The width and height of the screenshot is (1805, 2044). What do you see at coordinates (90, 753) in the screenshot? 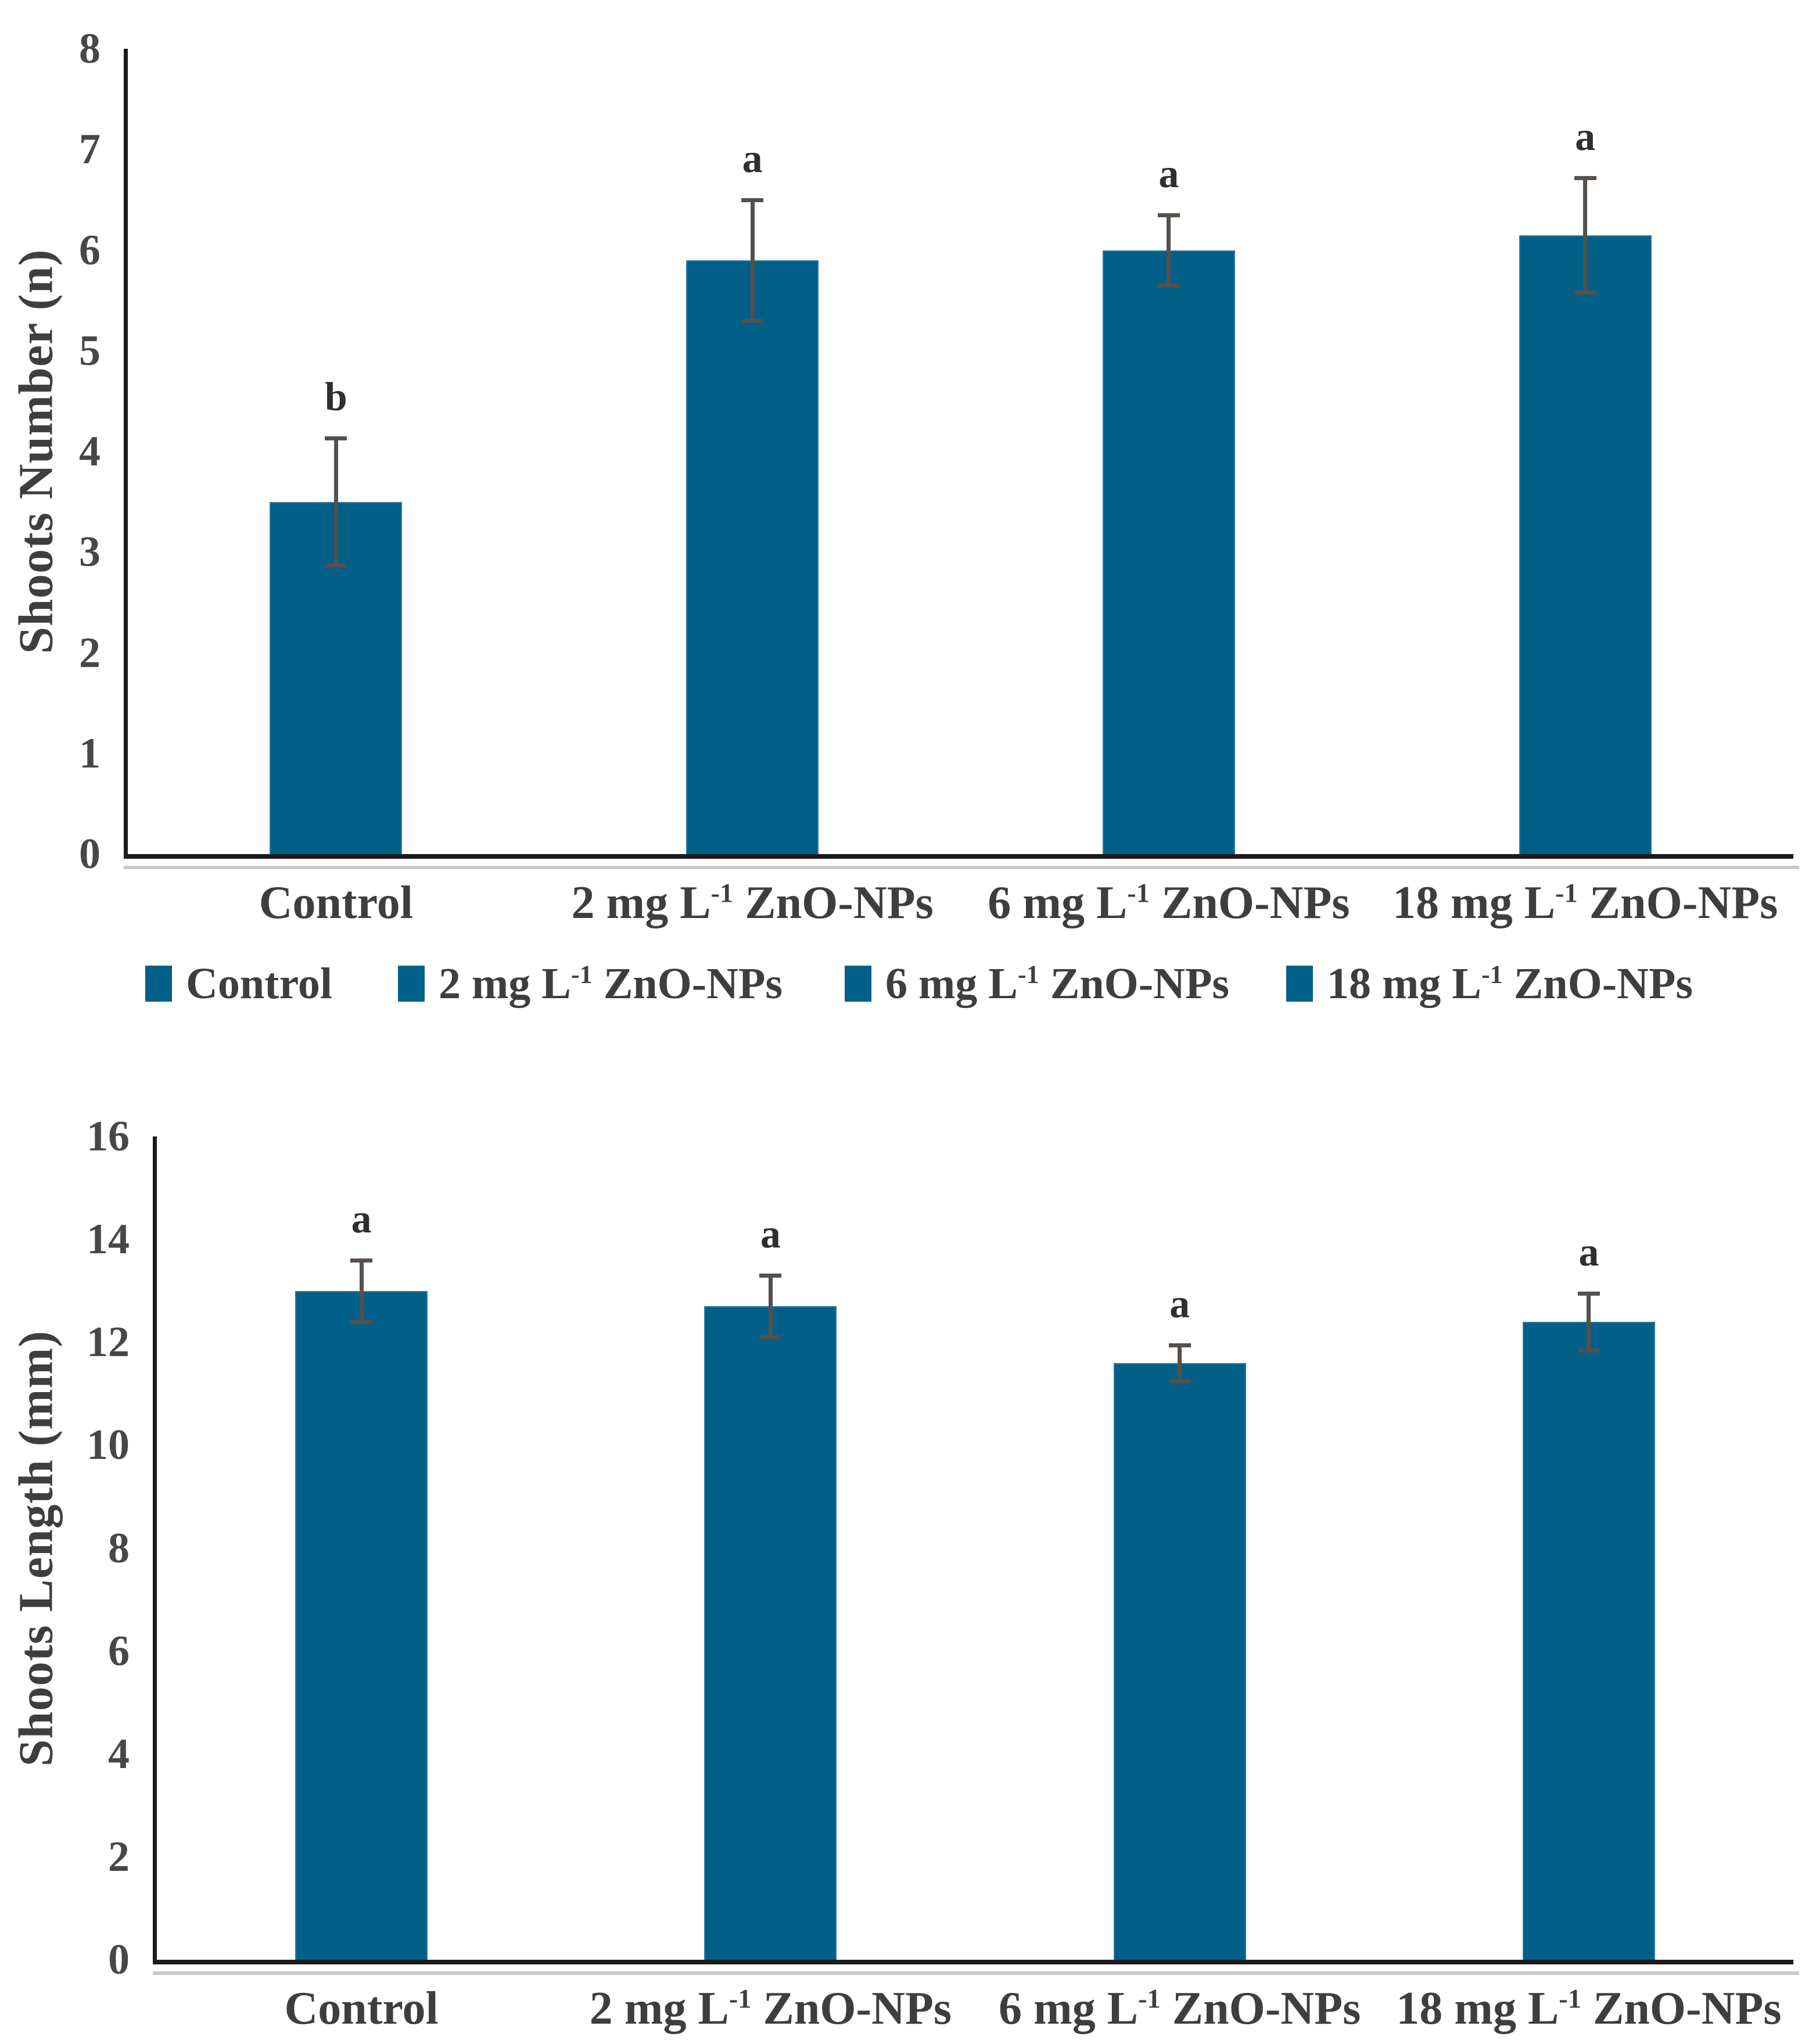
I see `y-tick-label: 1` at bounding box center [90, 753].